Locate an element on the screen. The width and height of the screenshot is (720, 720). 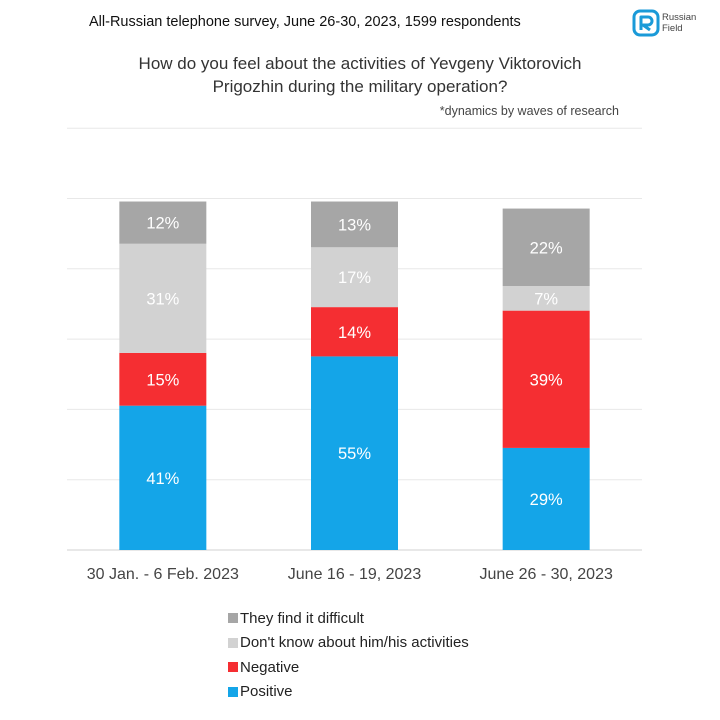
chart-title-line2: Prigozhin during the military operation? is located at coordinates (360, 86).